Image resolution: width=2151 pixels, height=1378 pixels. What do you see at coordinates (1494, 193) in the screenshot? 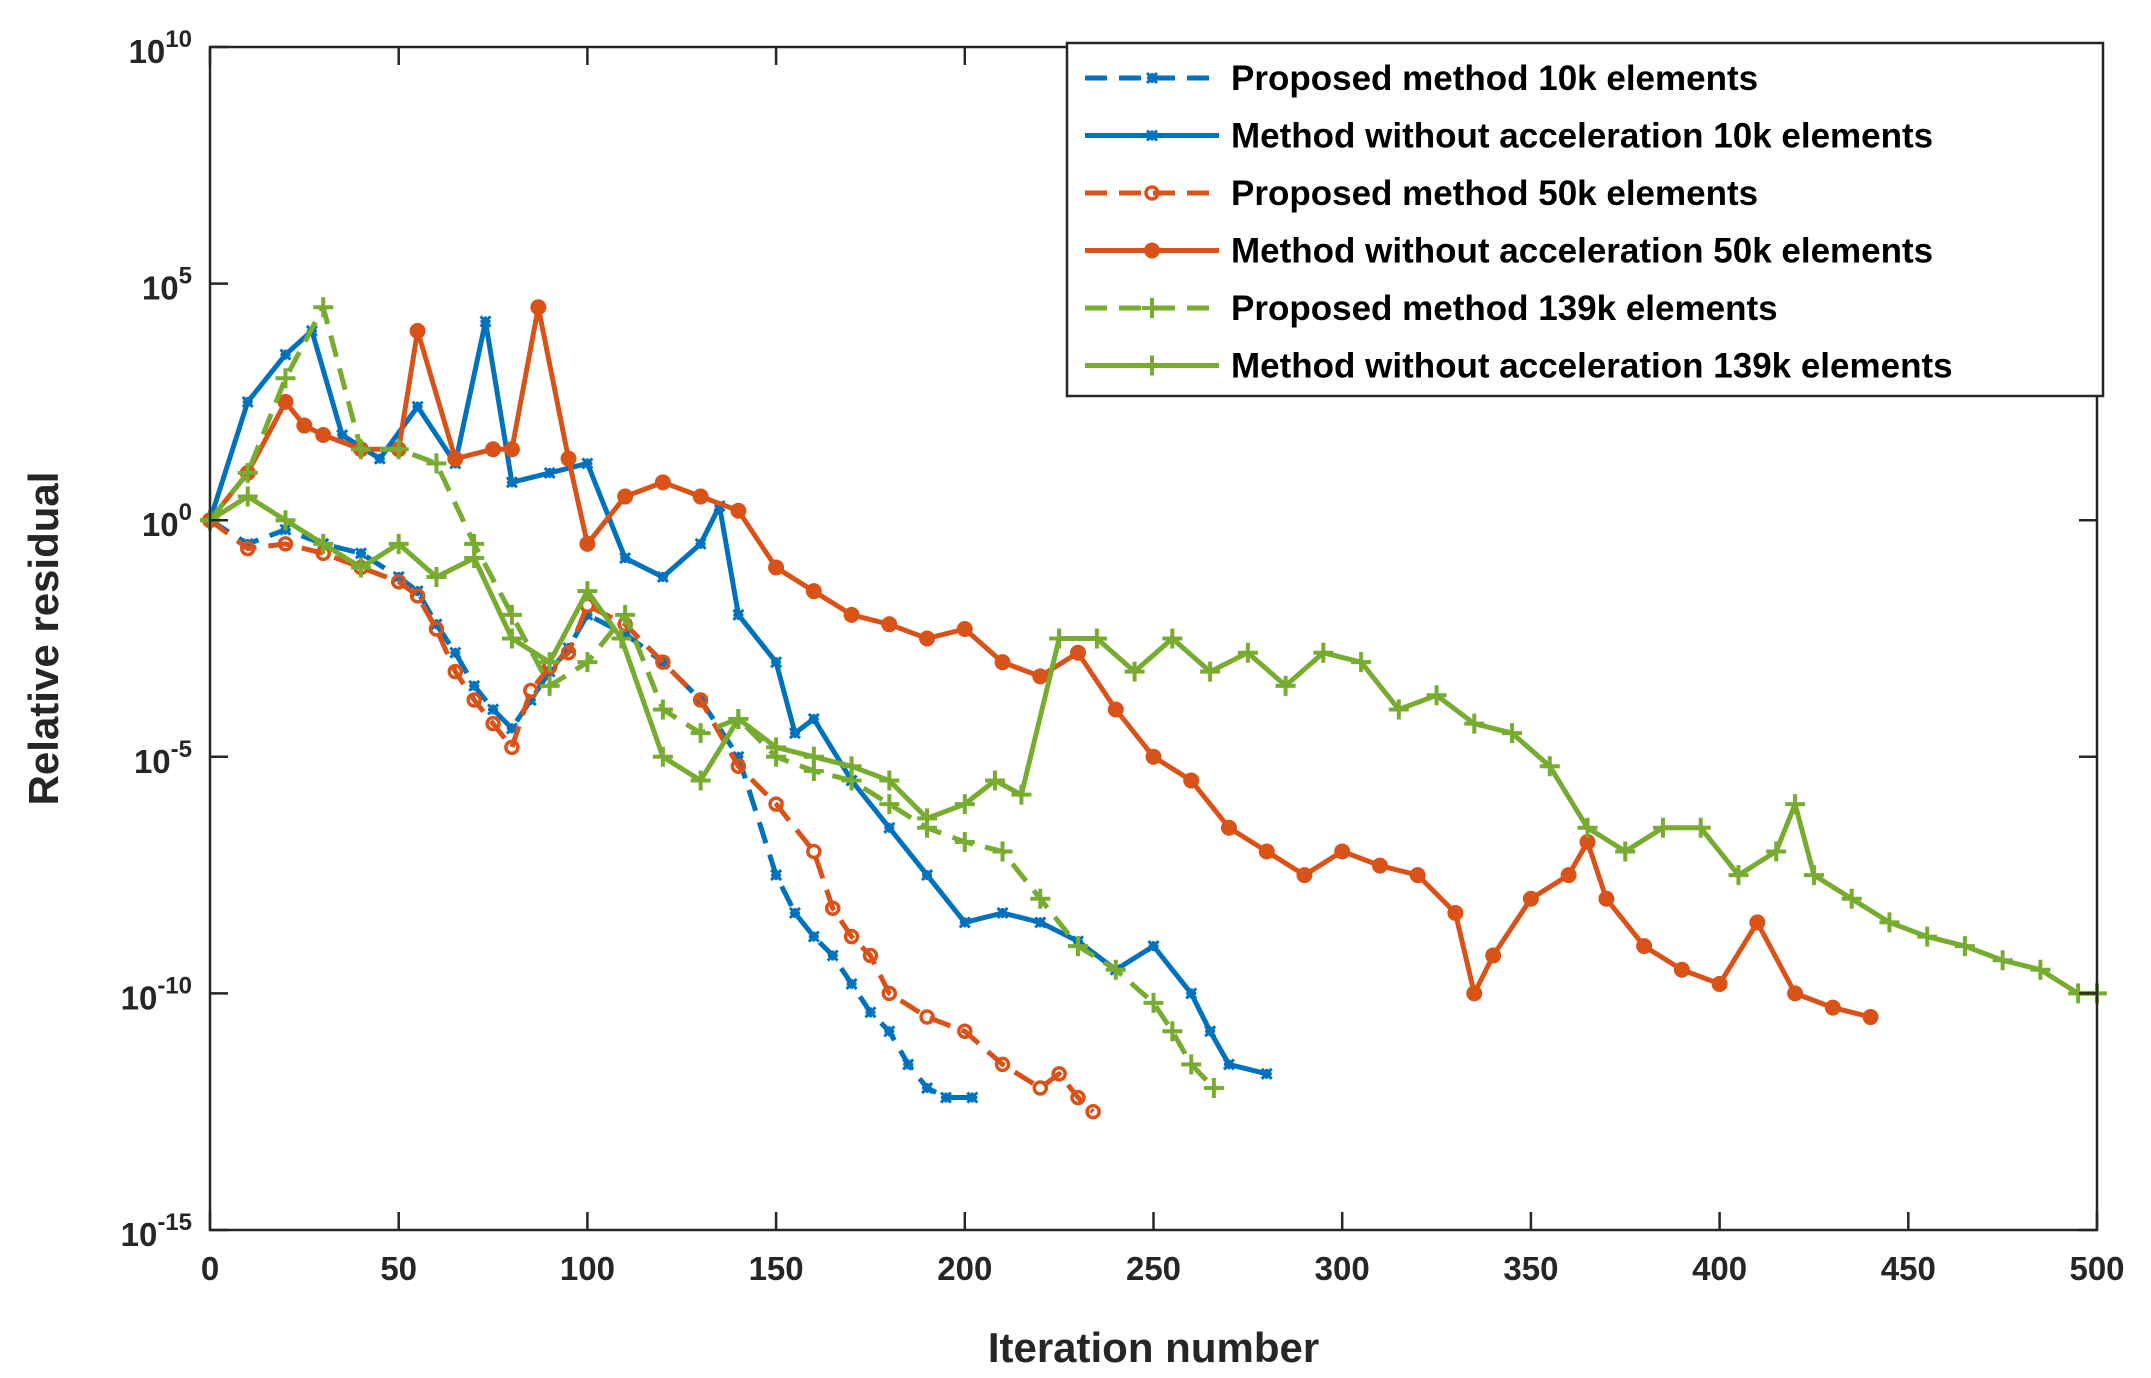
I see `legend-label: Proposed method 50k elements` at bounding box center [1494, 193].